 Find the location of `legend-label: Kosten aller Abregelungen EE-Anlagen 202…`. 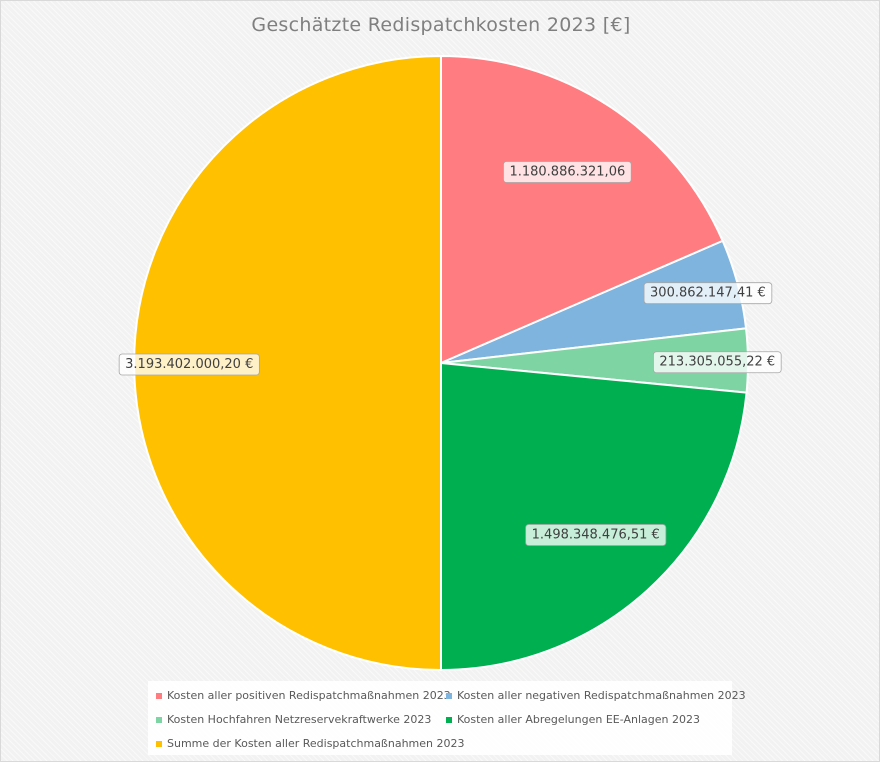

legend-label: Kosten aller Abregelungen EE-Anlagen 202… is located at coordinates (578, 719).